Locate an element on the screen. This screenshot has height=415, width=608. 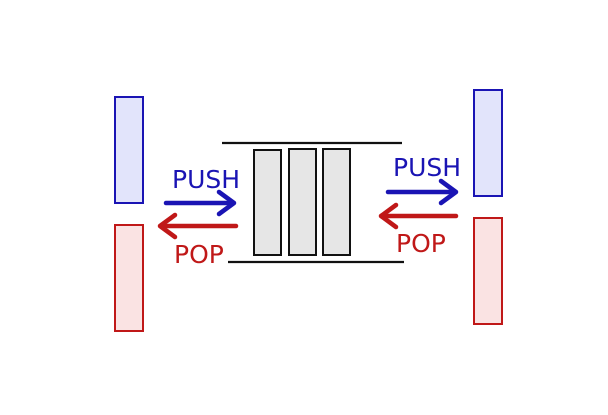
push-label-right: PUSH is located at coordinates (427, 167).